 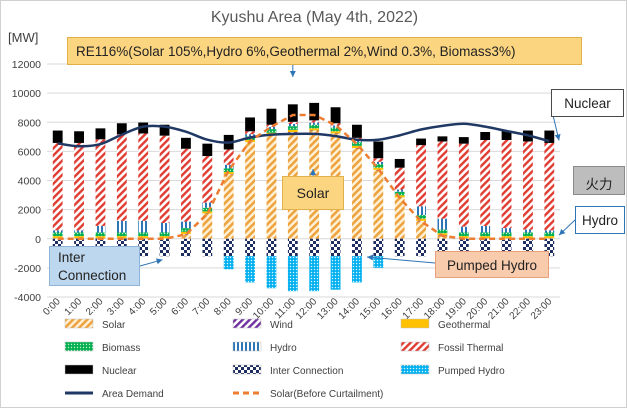 I want to click on y-tick-label: 2000, so click(x=30, y=211).